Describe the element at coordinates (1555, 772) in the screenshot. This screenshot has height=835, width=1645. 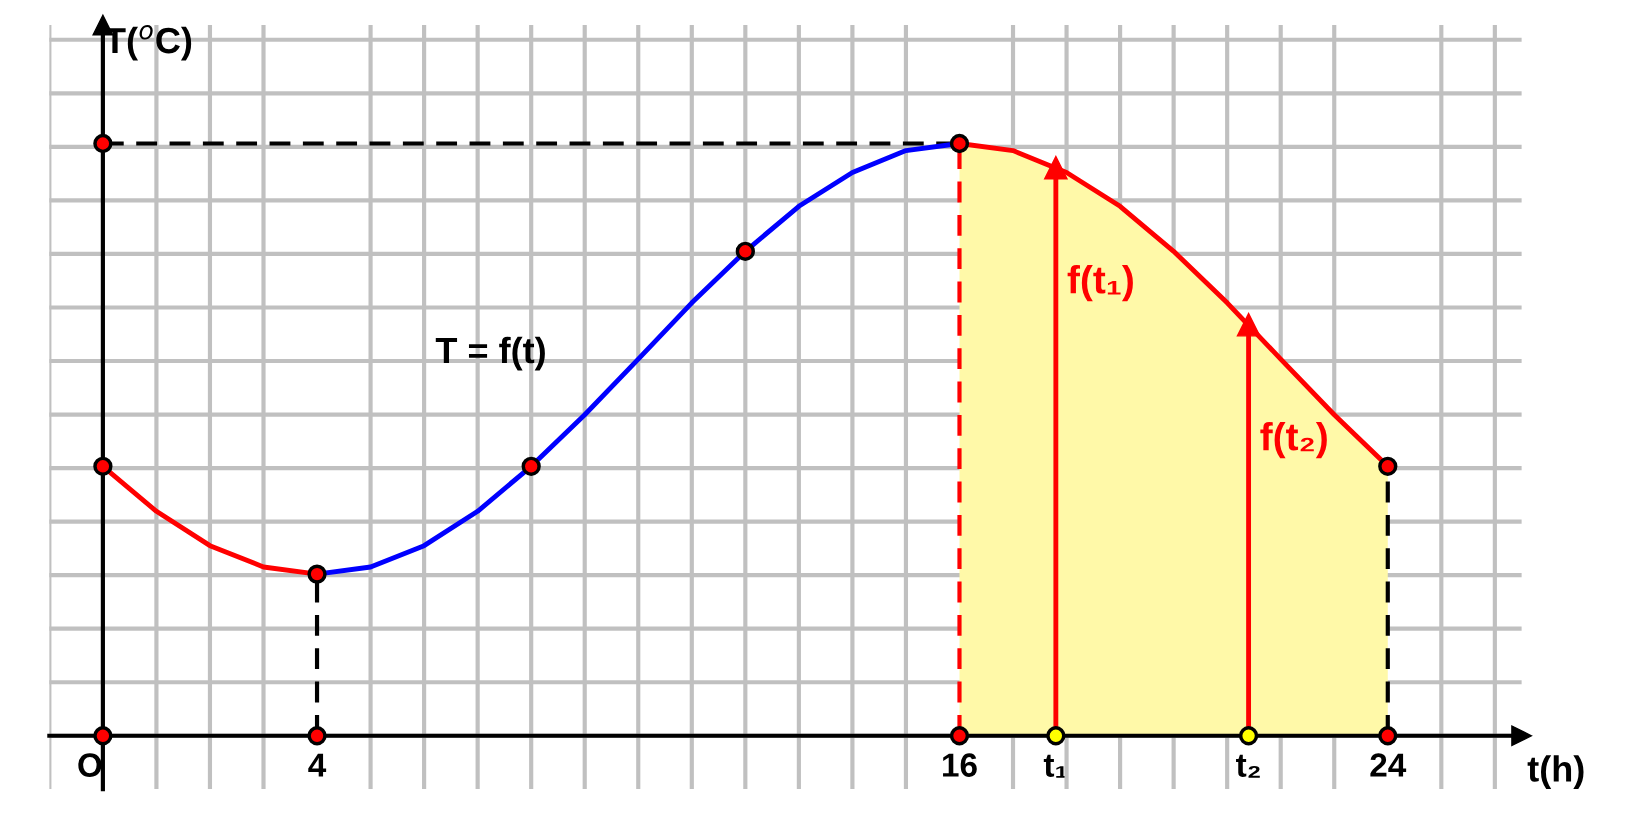
I see `x-axis-title: t(h)` at that location.